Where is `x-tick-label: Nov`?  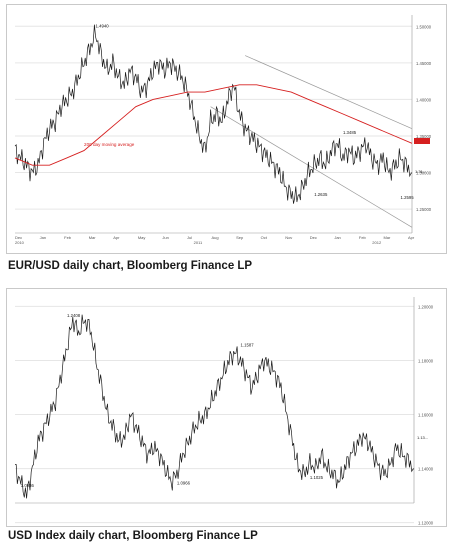
x-tick-label: Nov is located at coordinates (288, 237).